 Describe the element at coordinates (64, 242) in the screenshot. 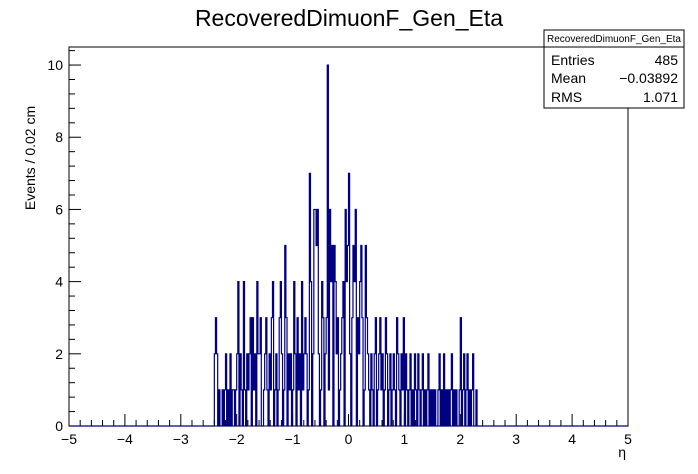

I see `y-axis: 0 2 4 6 8 10` at that location.